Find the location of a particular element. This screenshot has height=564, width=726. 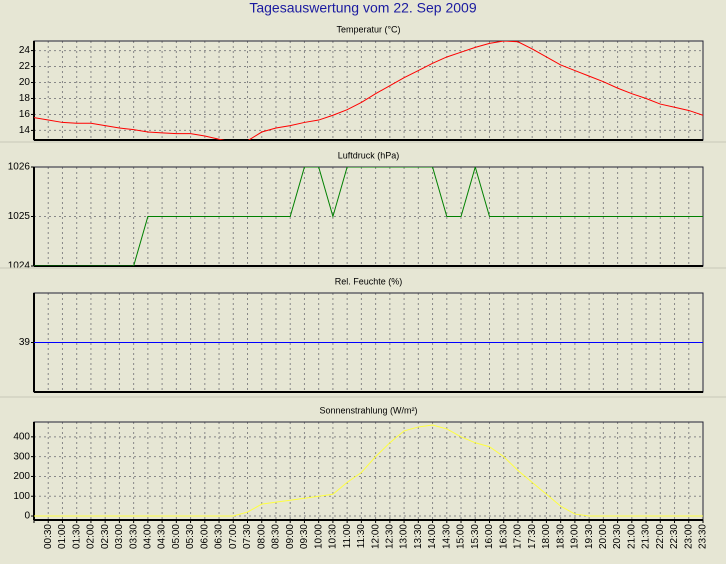

x-tick-label: 03:30 is located at coordinates (133, 536).